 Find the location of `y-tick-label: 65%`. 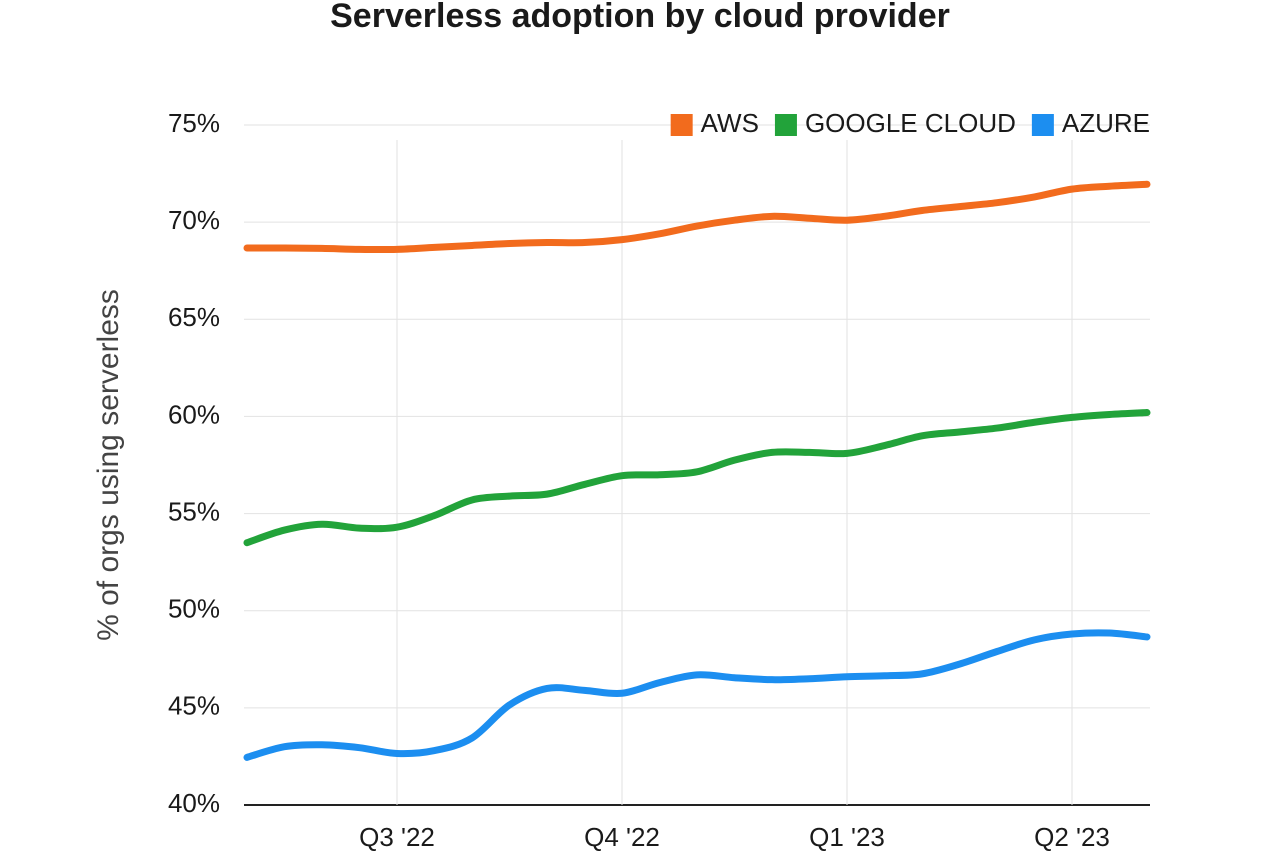

y-tick-label: 65% is located at coordinates (194, 317).